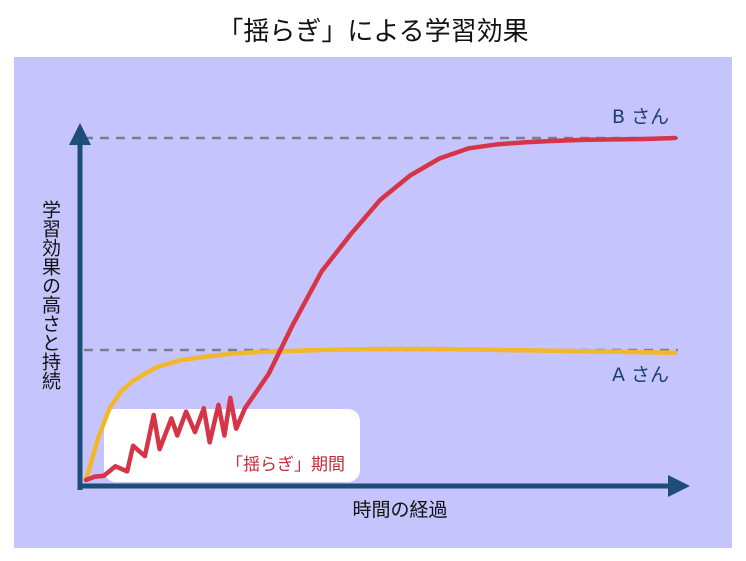 Image resolution: width=746 pixels, height=561 pixels. I want to click on fluctuation-period-label: 「揺らぎ」期間, so click(285, 465).